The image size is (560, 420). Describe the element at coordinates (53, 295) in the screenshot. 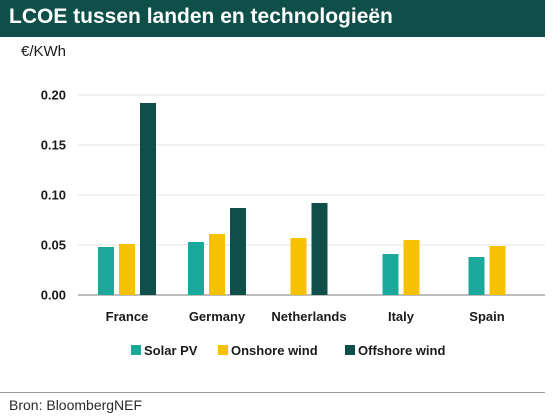

I see `y-tick-label: 0.00` at that location.